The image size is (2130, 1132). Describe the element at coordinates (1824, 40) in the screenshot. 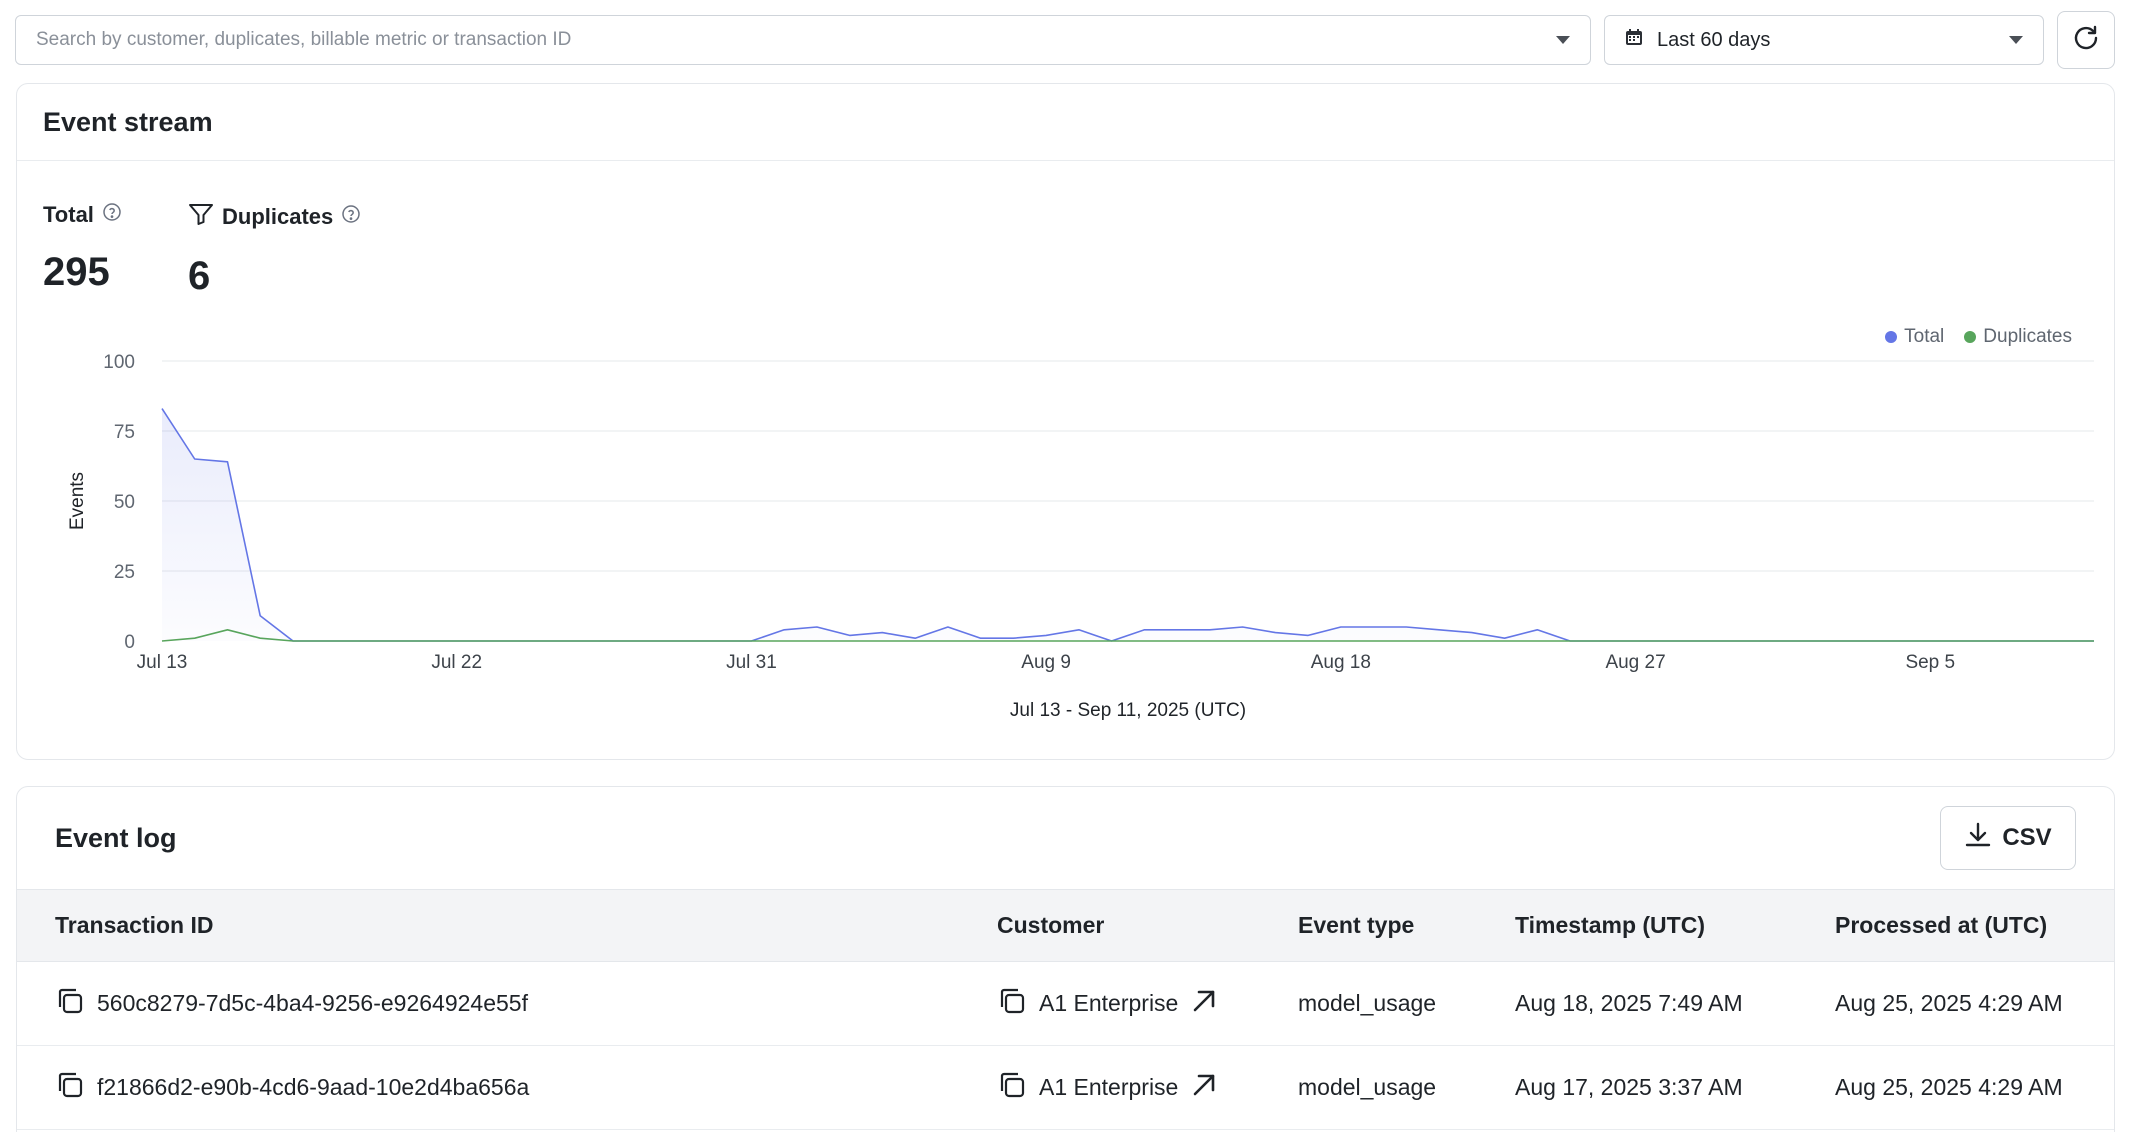

I see `date-range-select: Last 60 days` at that location.